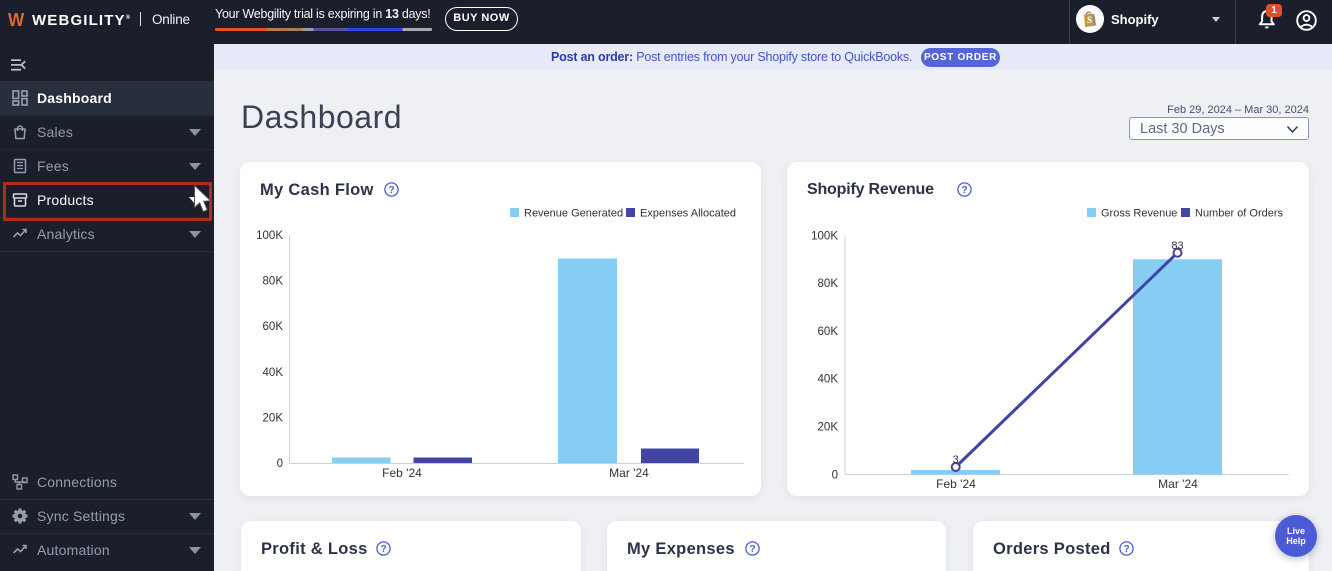 The image size is (1332, 571). Describe the element at coordinates (1089, 20) in the screenshot. I see `svg-text: S` at that location.